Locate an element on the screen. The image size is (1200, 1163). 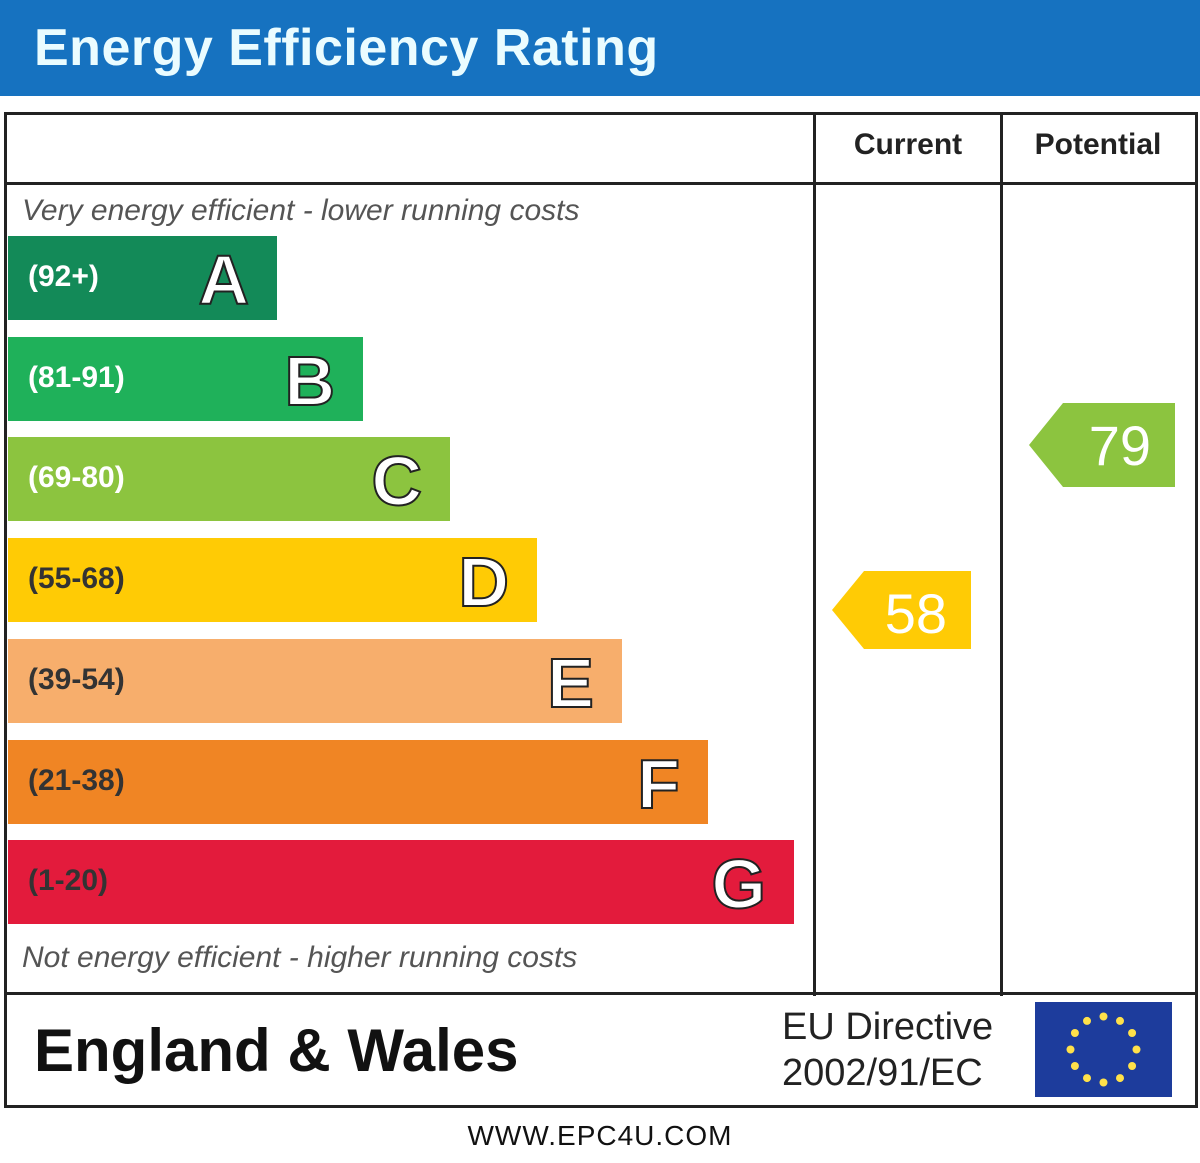
band-letter: G is located at coordinates (739, 884).